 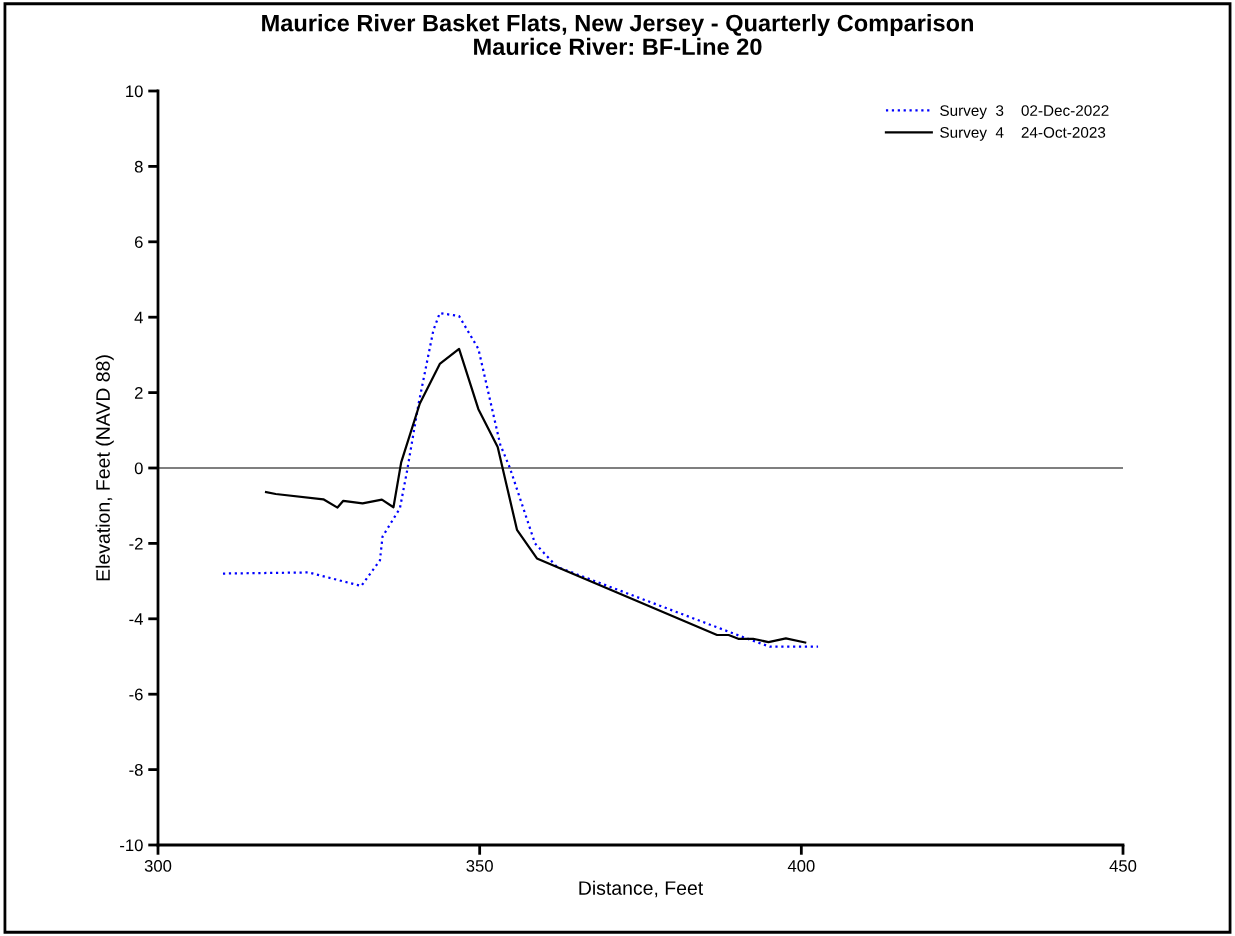 What do you see at coordinates (131, 845) in the screenshot?
I see `y-tick-label: -10` at bounding box center [131, 845].